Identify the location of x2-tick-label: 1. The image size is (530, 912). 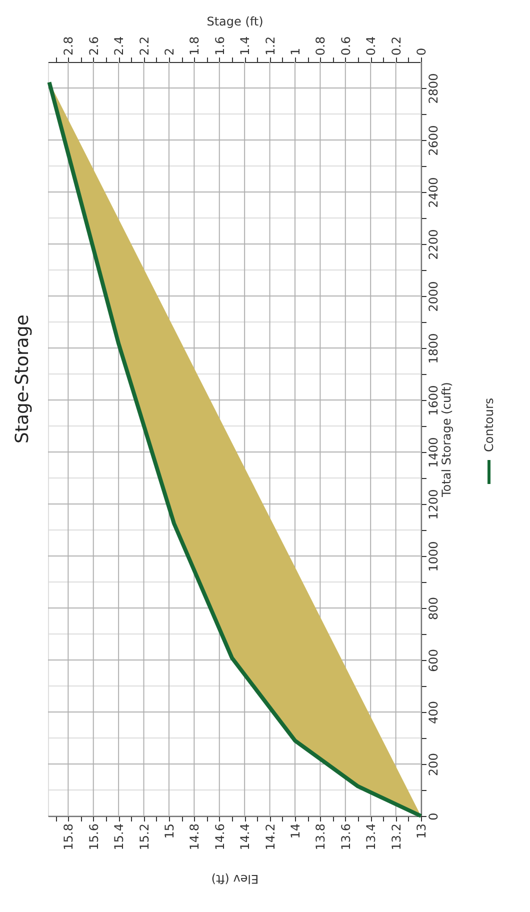
(295, 52).